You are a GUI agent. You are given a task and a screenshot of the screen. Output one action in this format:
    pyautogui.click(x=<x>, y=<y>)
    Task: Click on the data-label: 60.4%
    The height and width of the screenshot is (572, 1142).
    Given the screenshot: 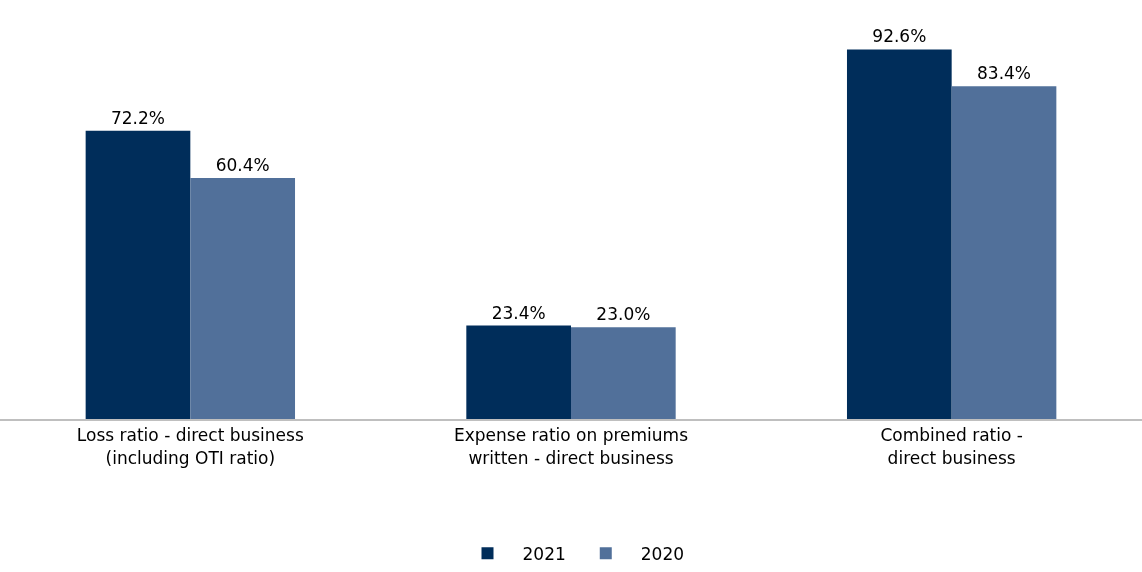 What is the action you would take?
    pyautogui.click(x=242, y=164)
    